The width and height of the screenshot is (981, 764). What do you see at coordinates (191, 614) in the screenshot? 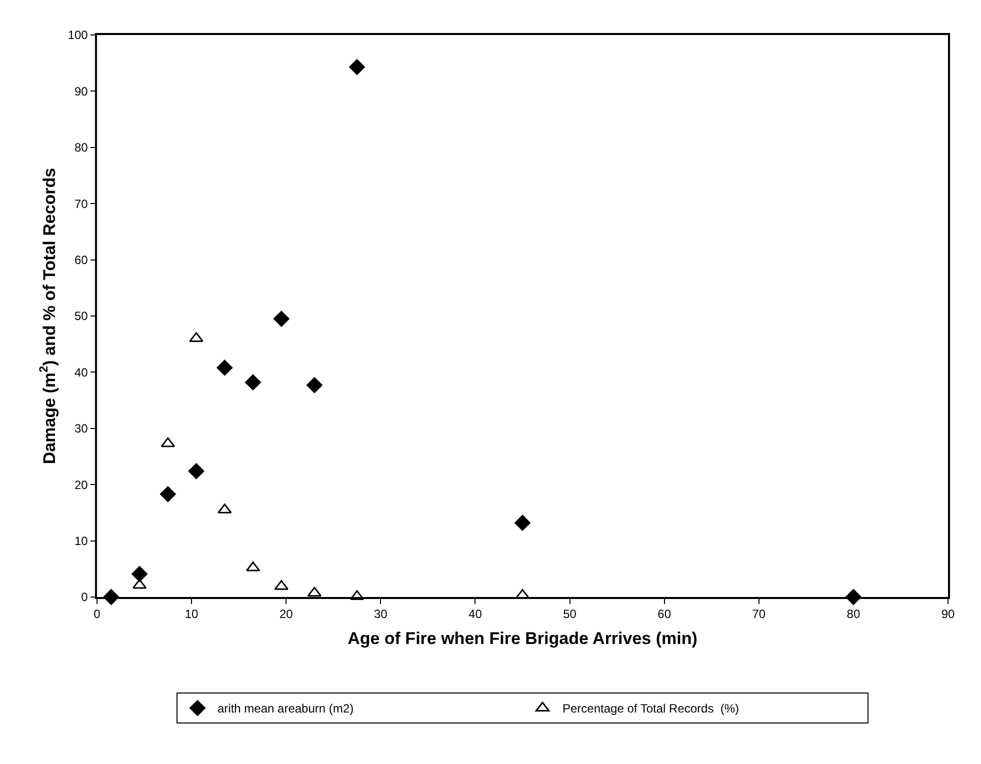
I see `x-tick-label: 10` at bounding box center [191, 614].